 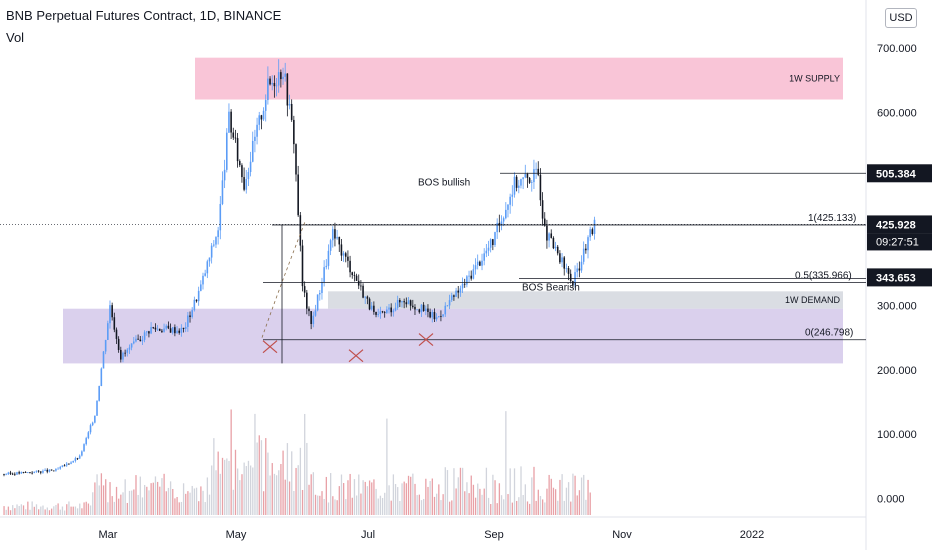 I want to click on x-mark-icon, so click(x=270, y=347).